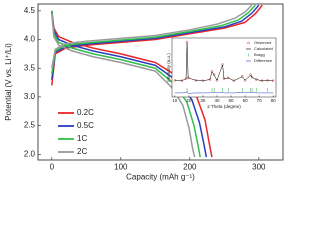 The height and width of the screenshot is (240, 320). I want to click on legend-label: Bragg, so click(259, 54).